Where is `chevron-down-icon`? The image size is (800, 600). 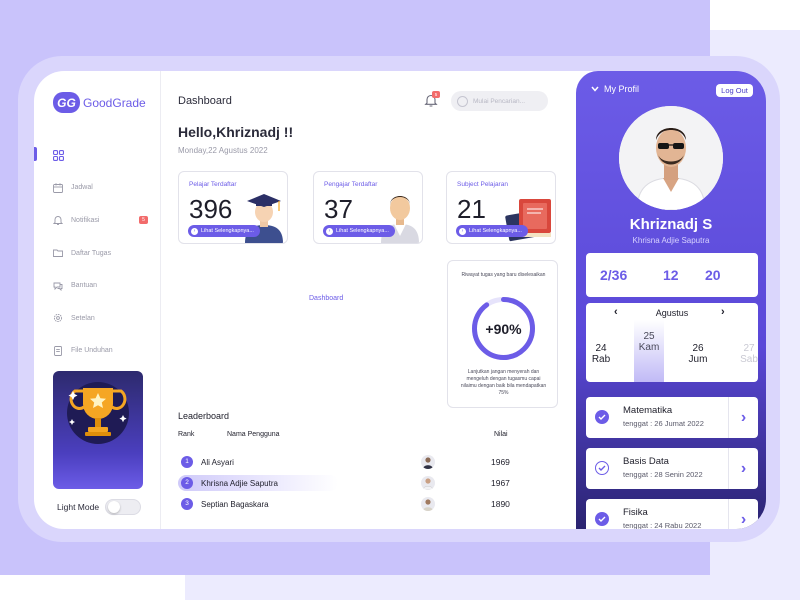
chevron-down-icon is located at coordinates (595, 89).